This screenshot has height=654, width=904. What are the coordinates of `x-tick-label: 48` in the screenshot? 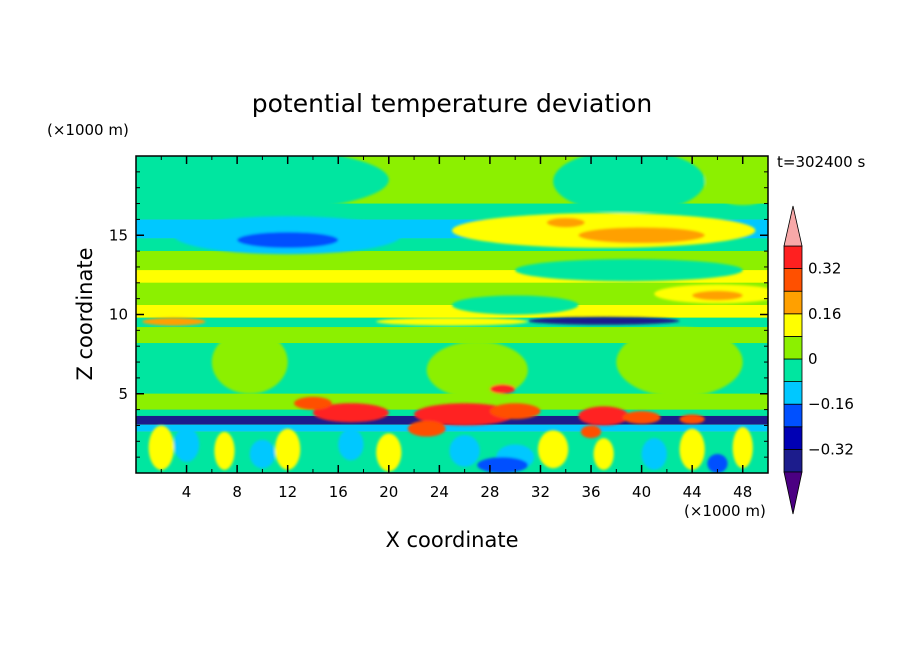 It's located at (742, 492).